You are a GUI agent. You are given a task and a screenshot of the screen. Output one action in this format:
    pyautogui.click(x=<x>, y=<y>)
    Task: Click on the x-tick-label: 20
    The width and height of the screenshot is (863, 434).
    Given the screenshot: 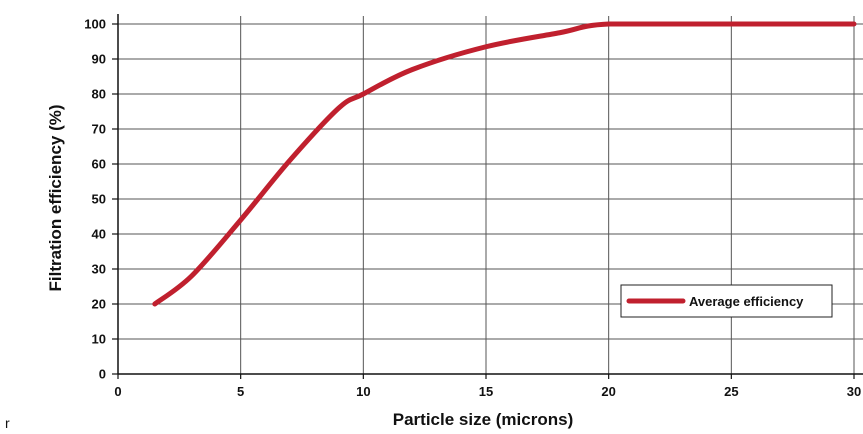 What is the action you would take?
    pyautogui.click(x=608, y=391)
    